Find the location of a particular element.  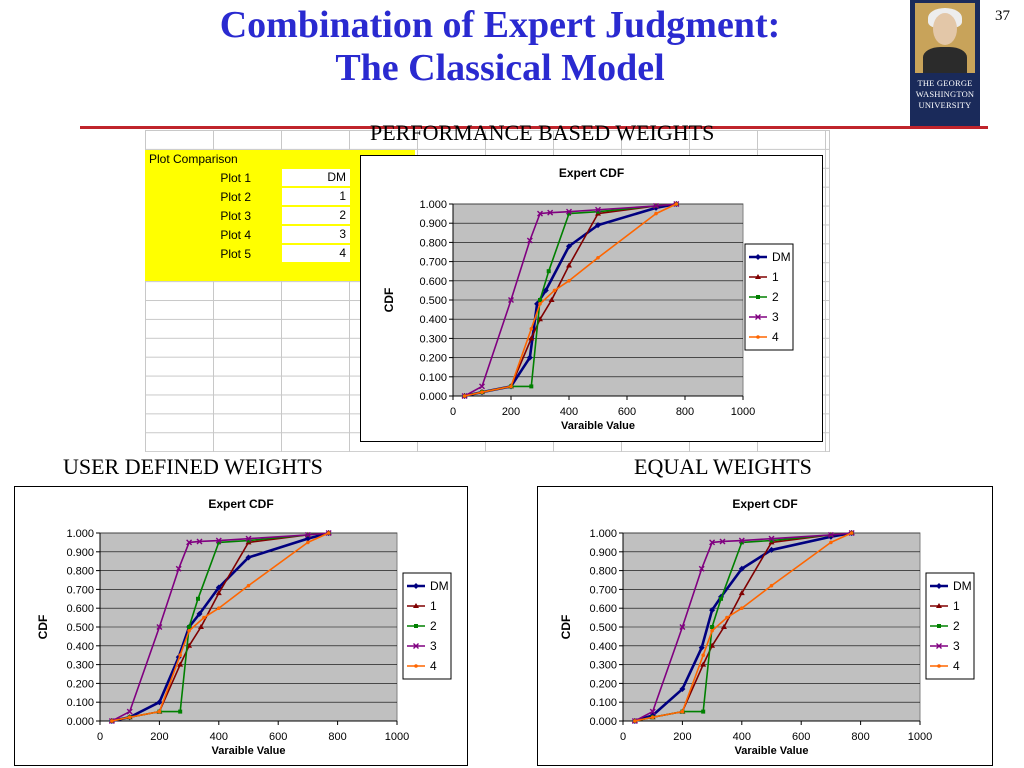

x-tick-label: 600 is located at coordinates (801, 737).